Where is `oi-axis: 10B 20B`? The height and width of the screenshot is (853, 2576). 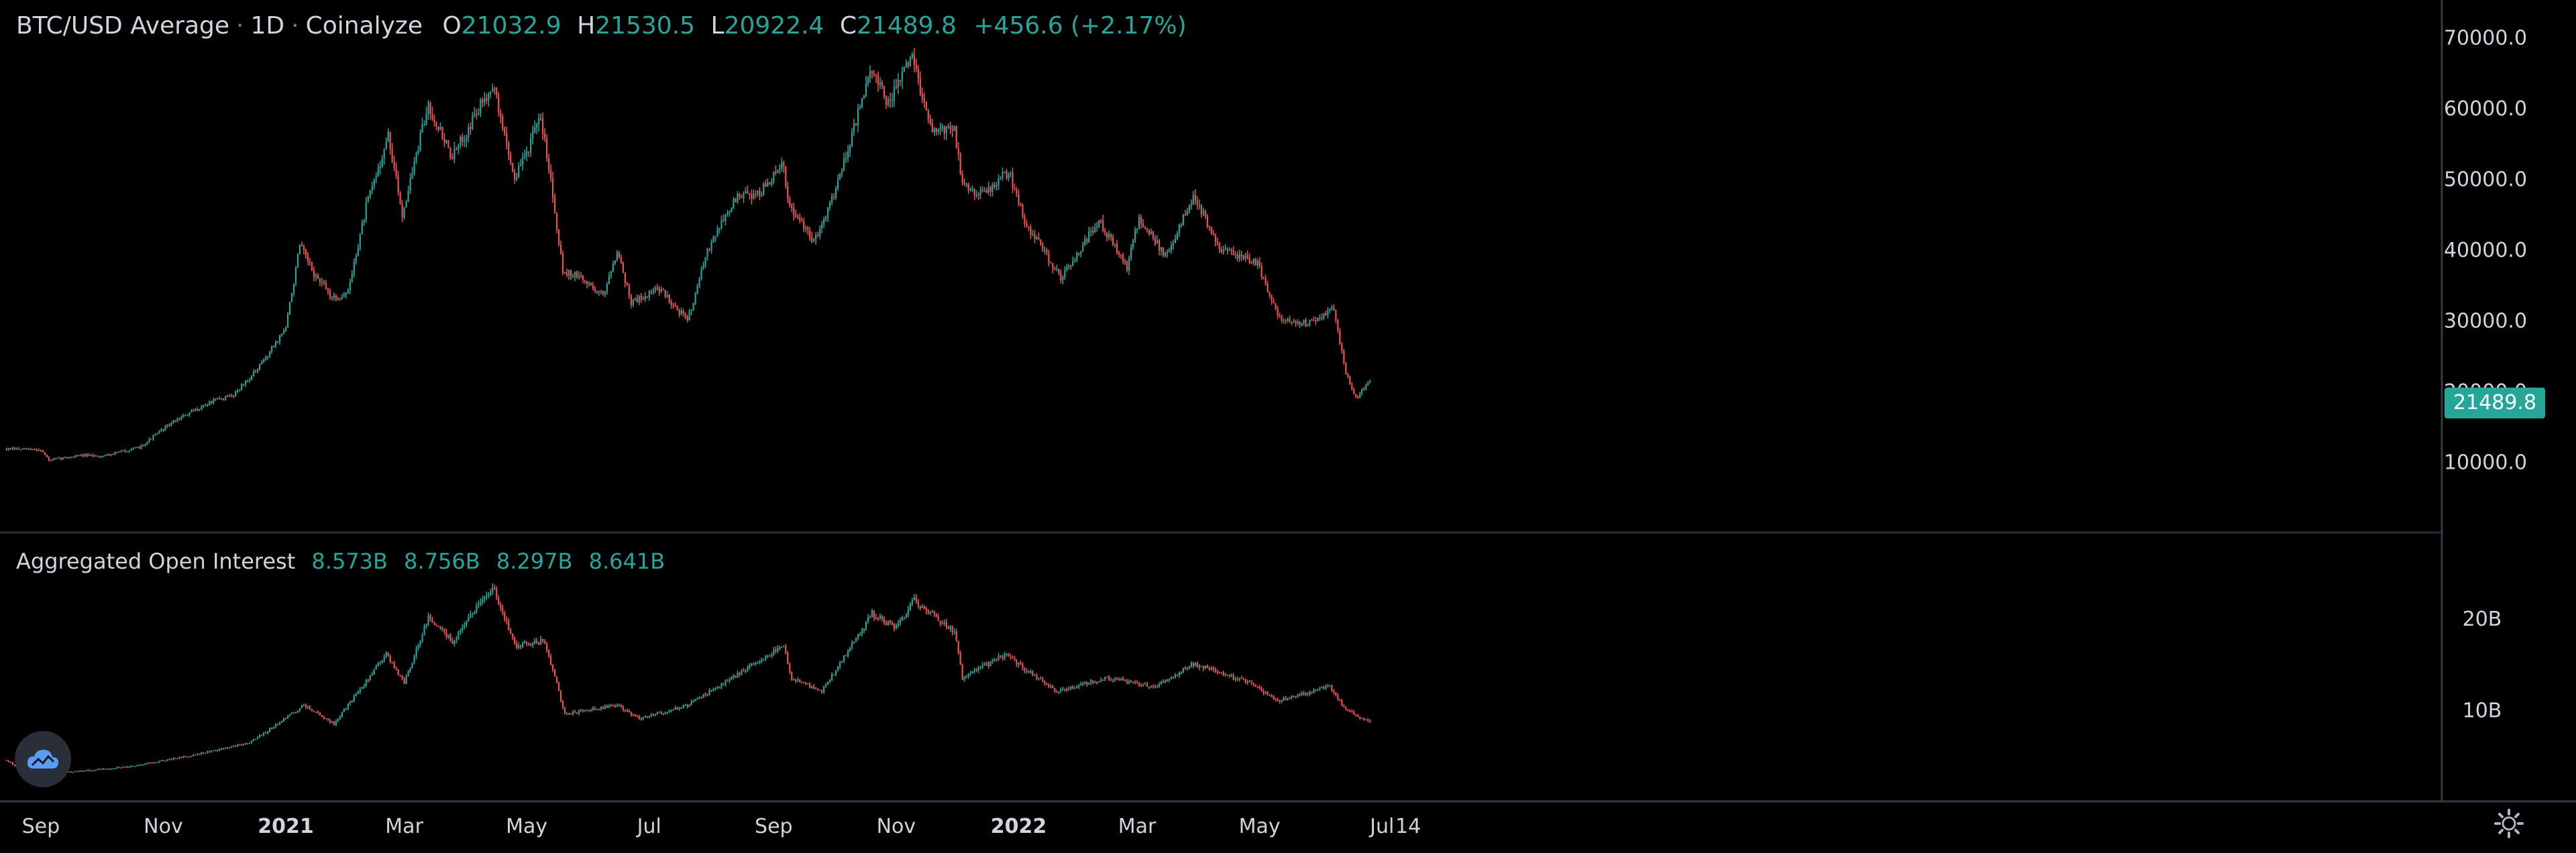 oi-axis: 10B 20B is located at coordinates (2482, 665).